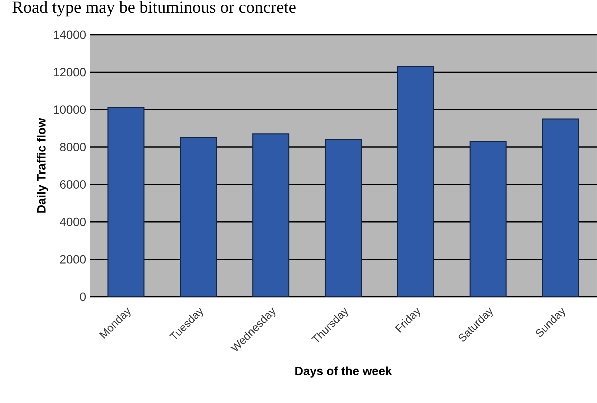  I want to click on y-tick-label: 12000, so click(70, 72).